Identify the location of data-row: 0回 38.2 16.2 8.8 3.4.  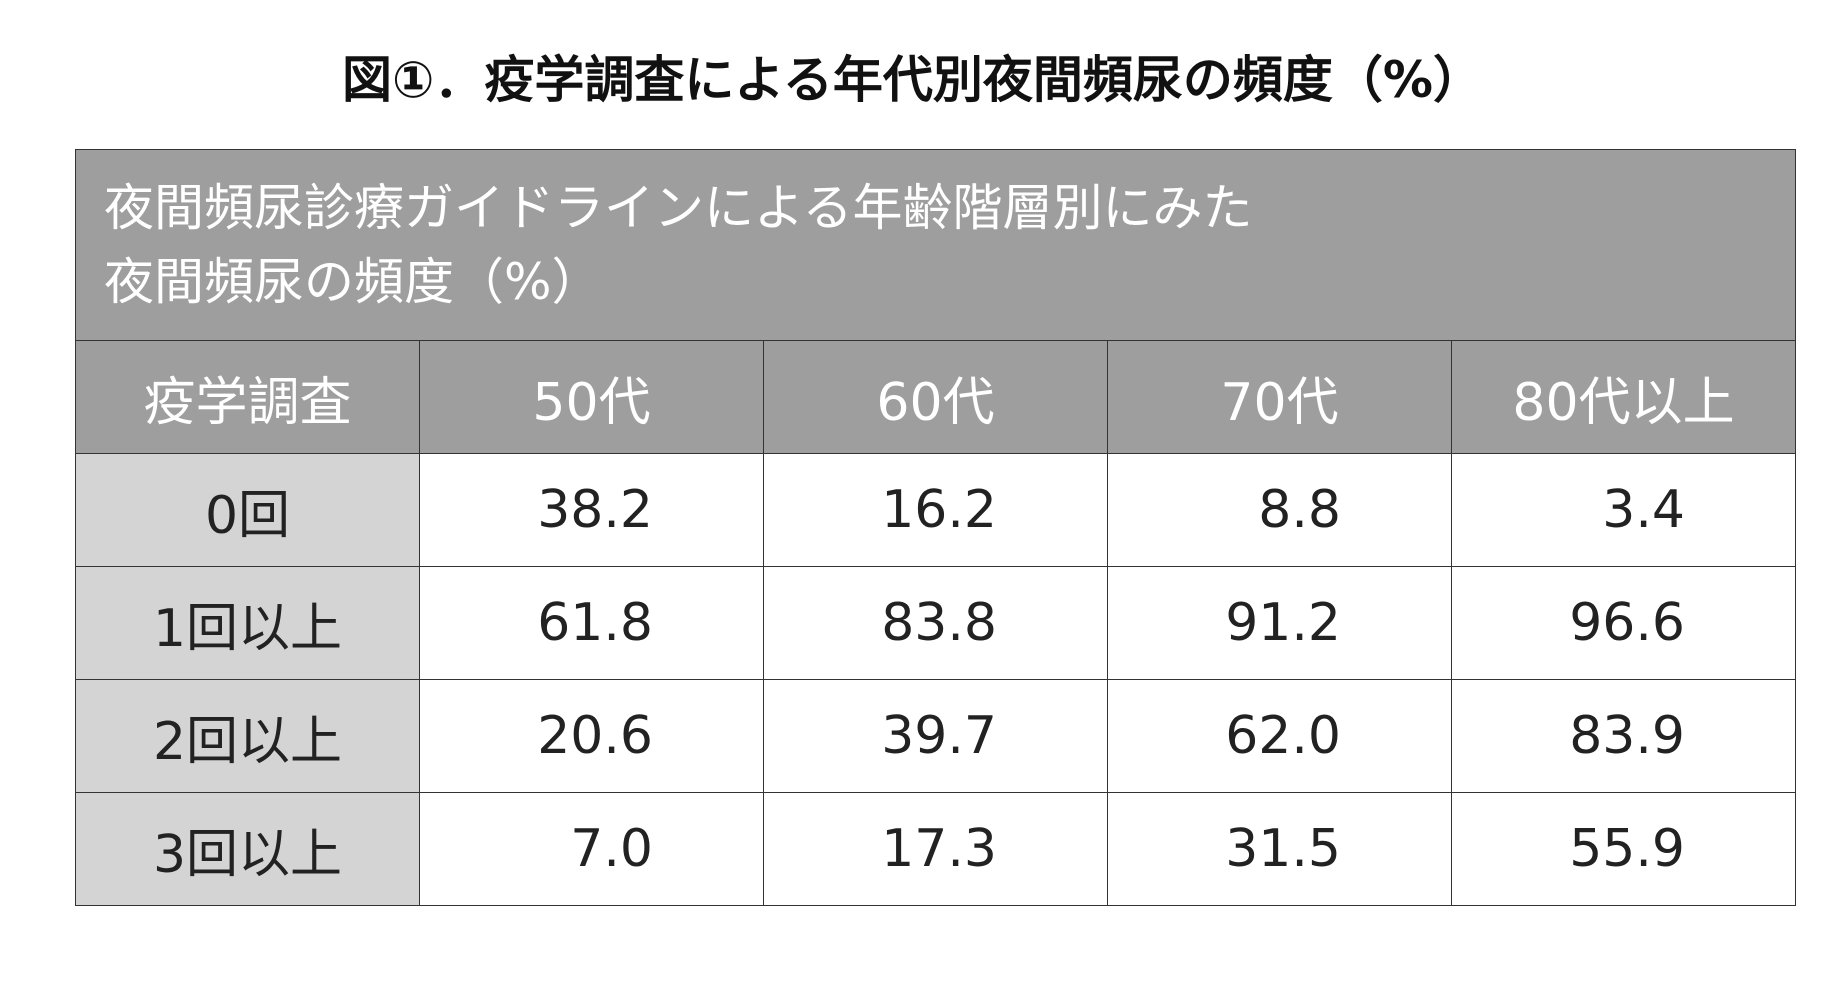
(935, 510).